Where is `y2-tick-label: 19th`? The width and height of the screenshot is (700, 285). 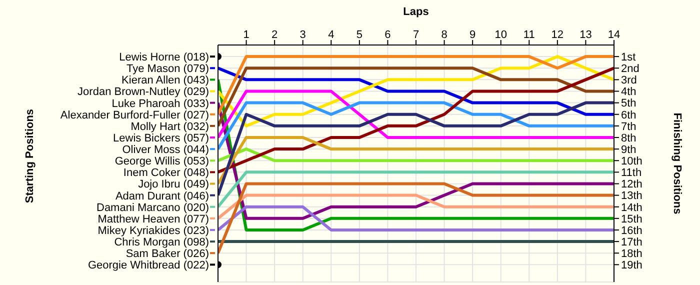
y2-tick-label: 19th is located at coordinates (631, 266).